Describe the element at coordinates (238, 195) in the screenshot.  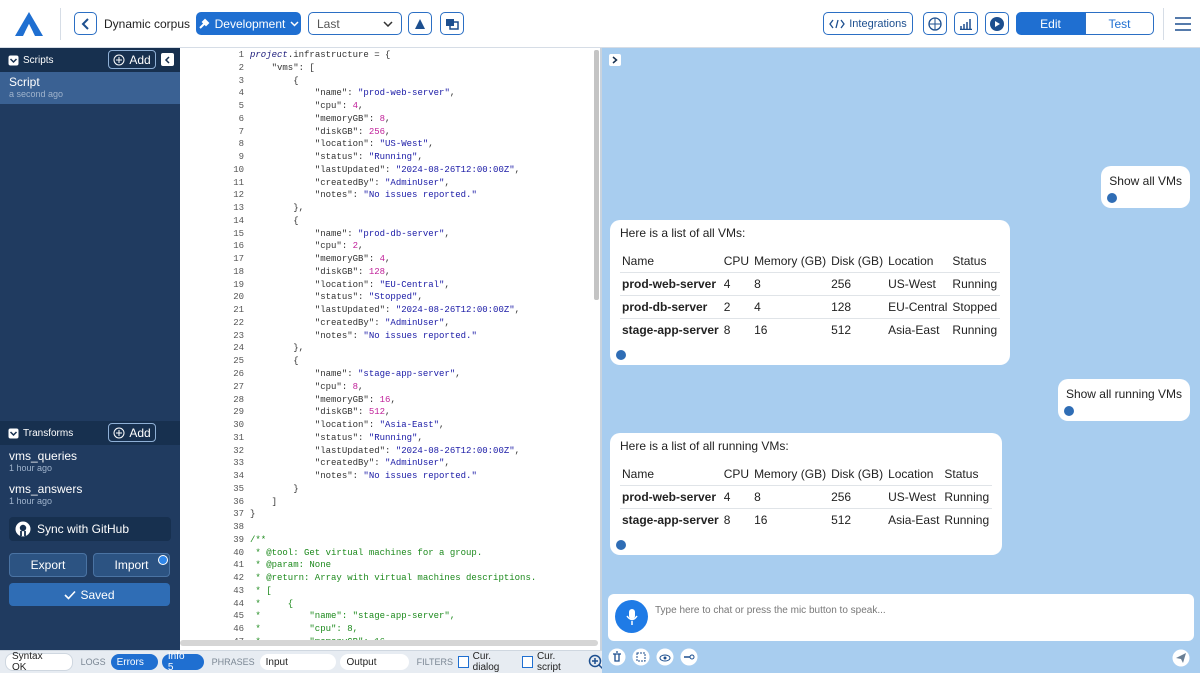
I see `line-number: 12` at that location.